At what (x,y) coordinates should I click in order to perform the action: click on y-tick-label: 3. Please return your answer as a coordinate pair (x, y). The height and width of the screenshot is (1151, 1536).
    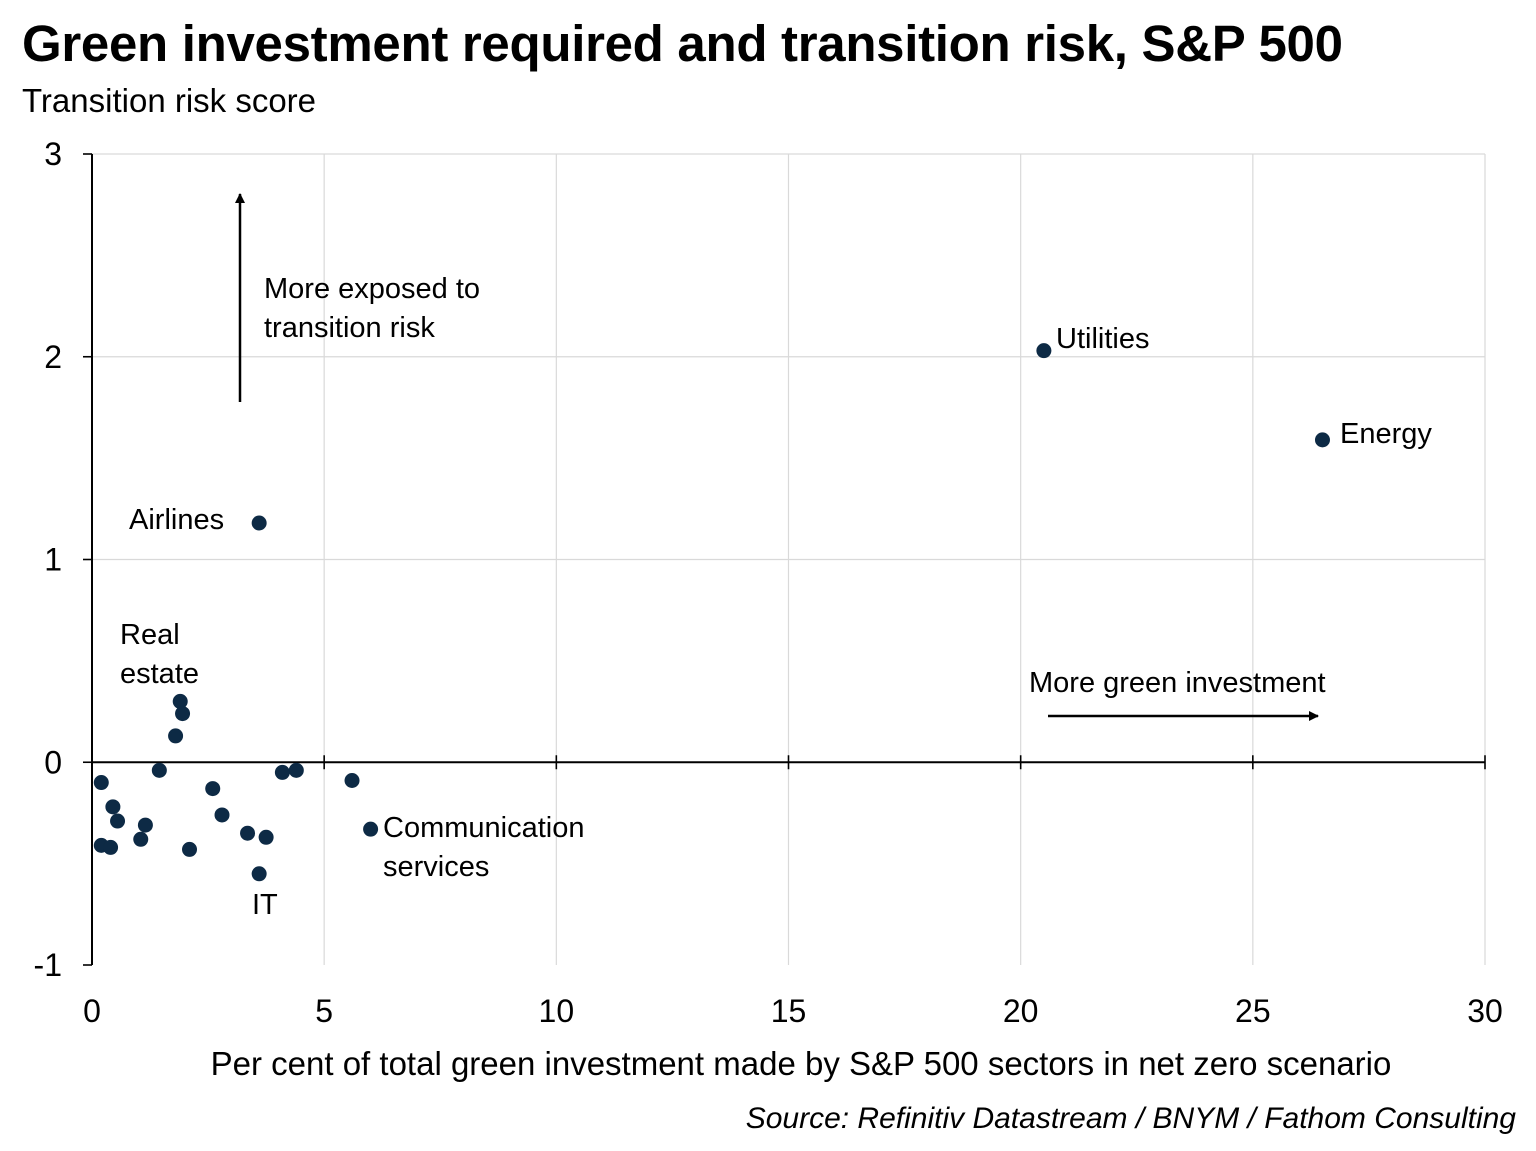
    Looking at the image, I should click on (53, 154).